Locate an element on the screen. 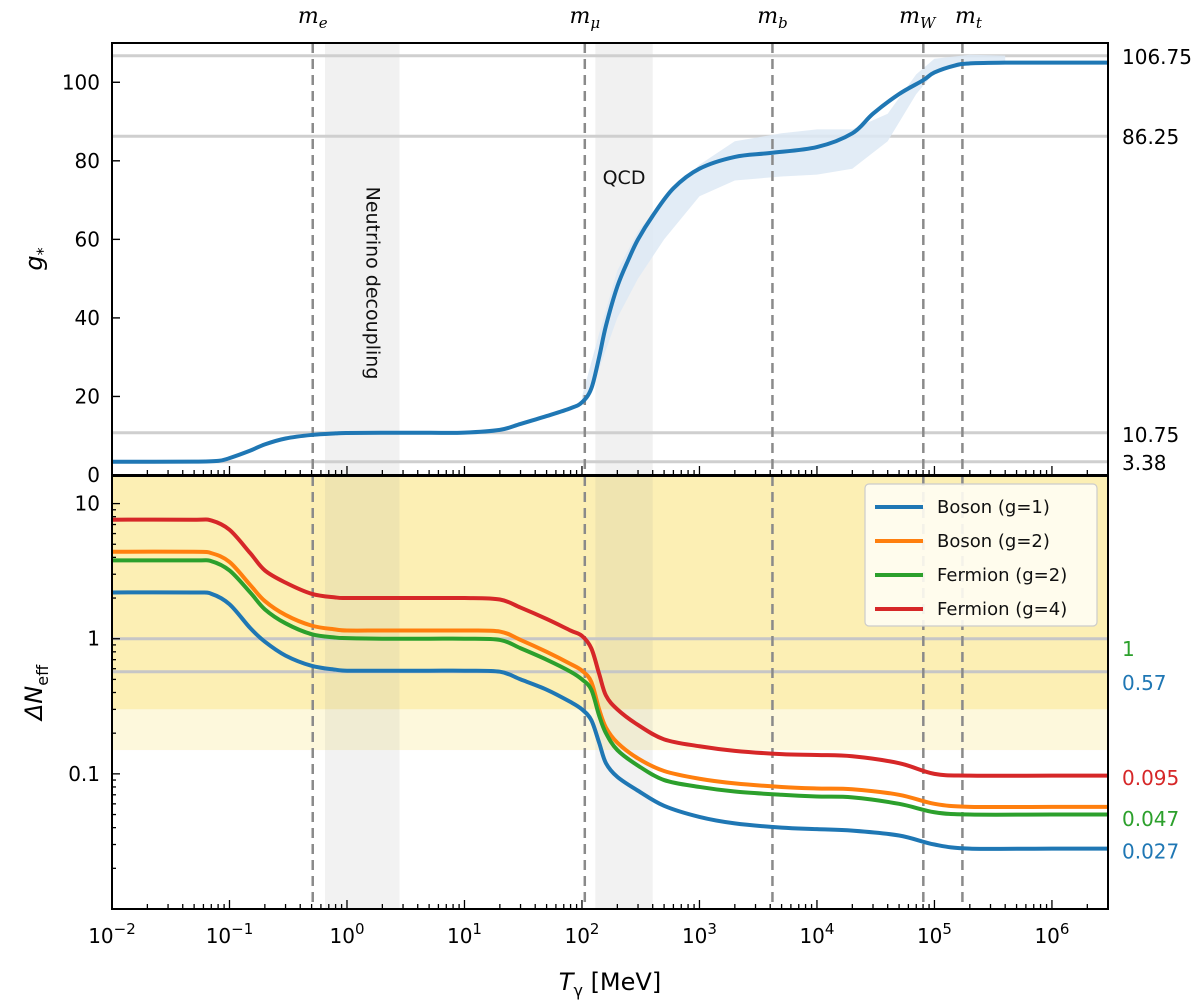 The image size is (1200, 1006). x-tick-label: 10¹ is located at coordinates (464, 934).